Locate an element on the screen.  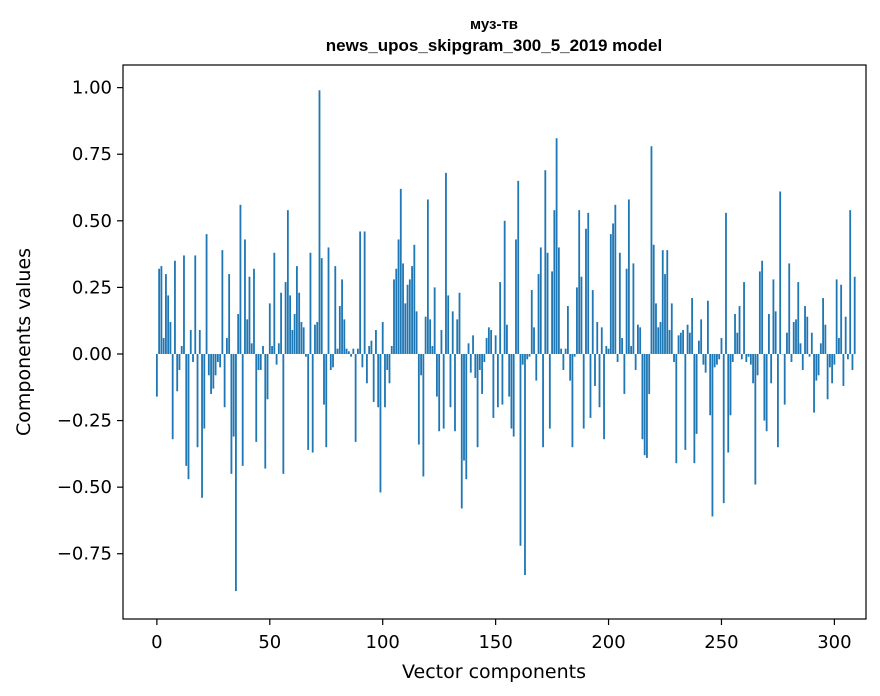
x-tick-label: 250 is located at coordinates (721, 642).